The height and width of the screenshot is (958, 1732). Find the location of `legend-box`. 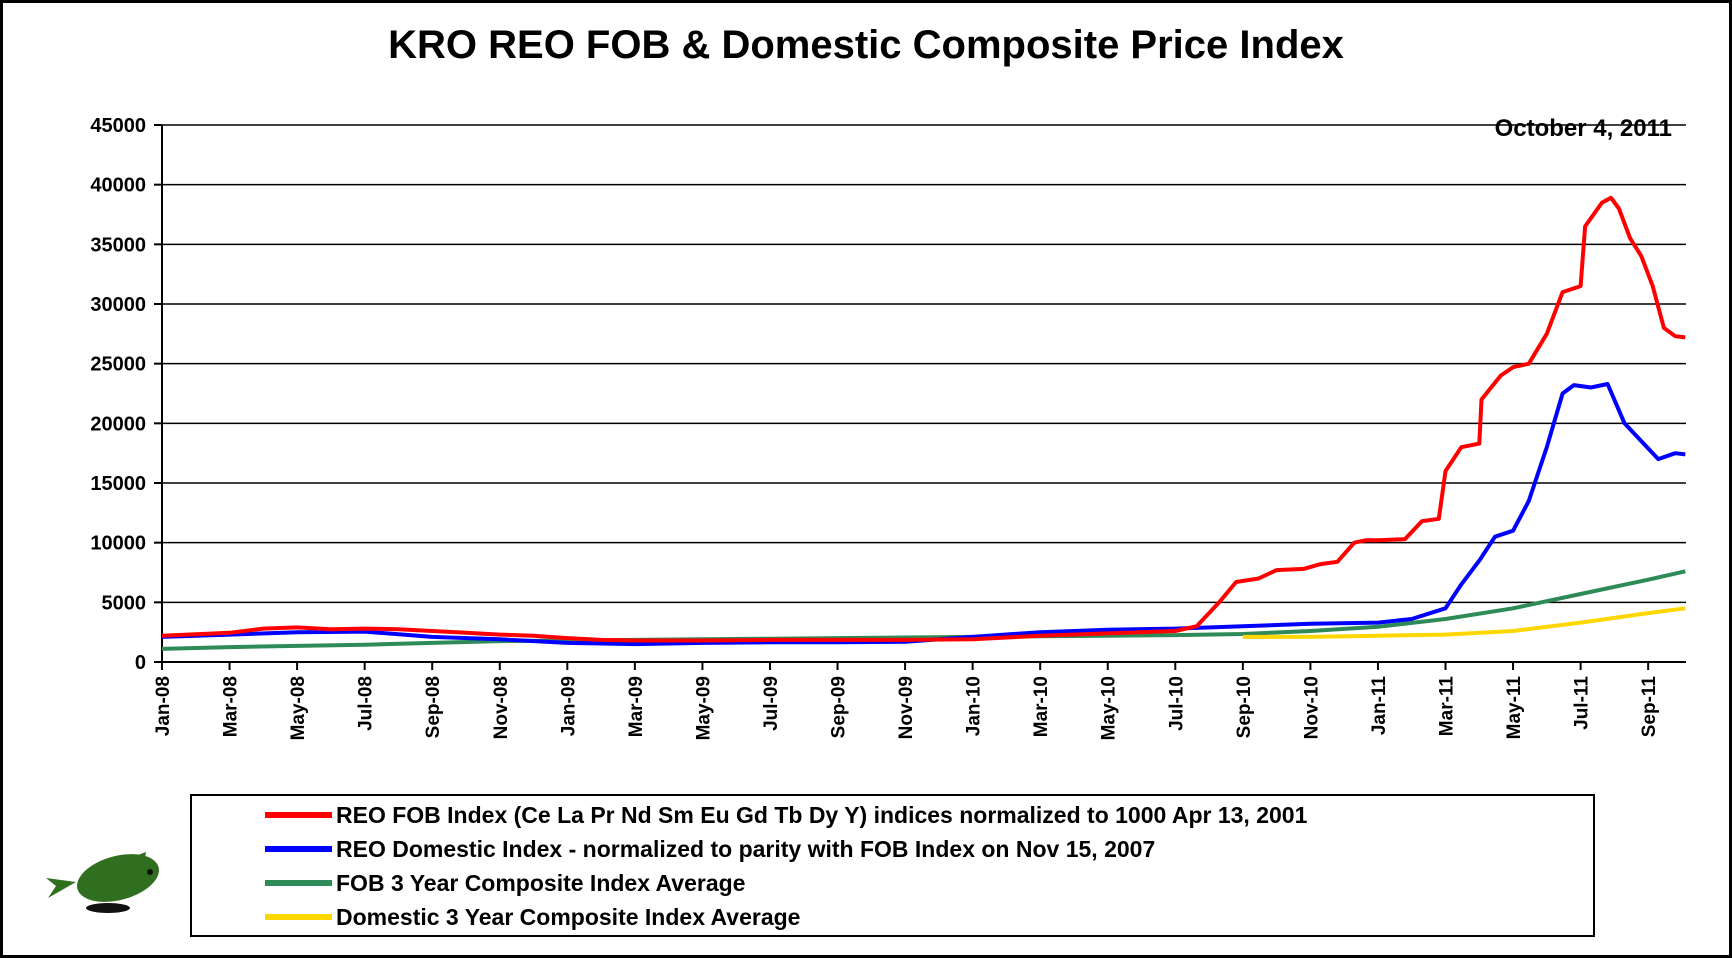

legend-box is located at coordinates (892, 865).